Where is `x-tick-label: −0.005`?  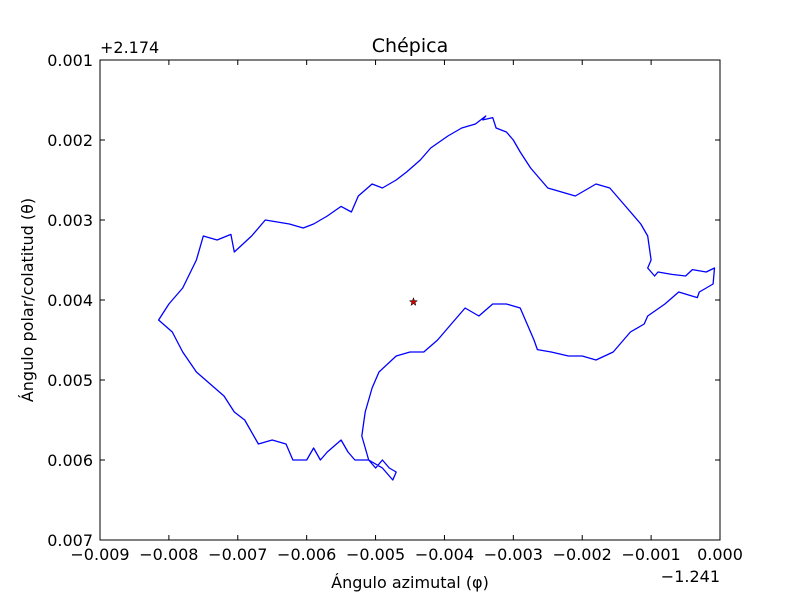
x-tick-label: −0.005 is located at coordinates (375, 554).